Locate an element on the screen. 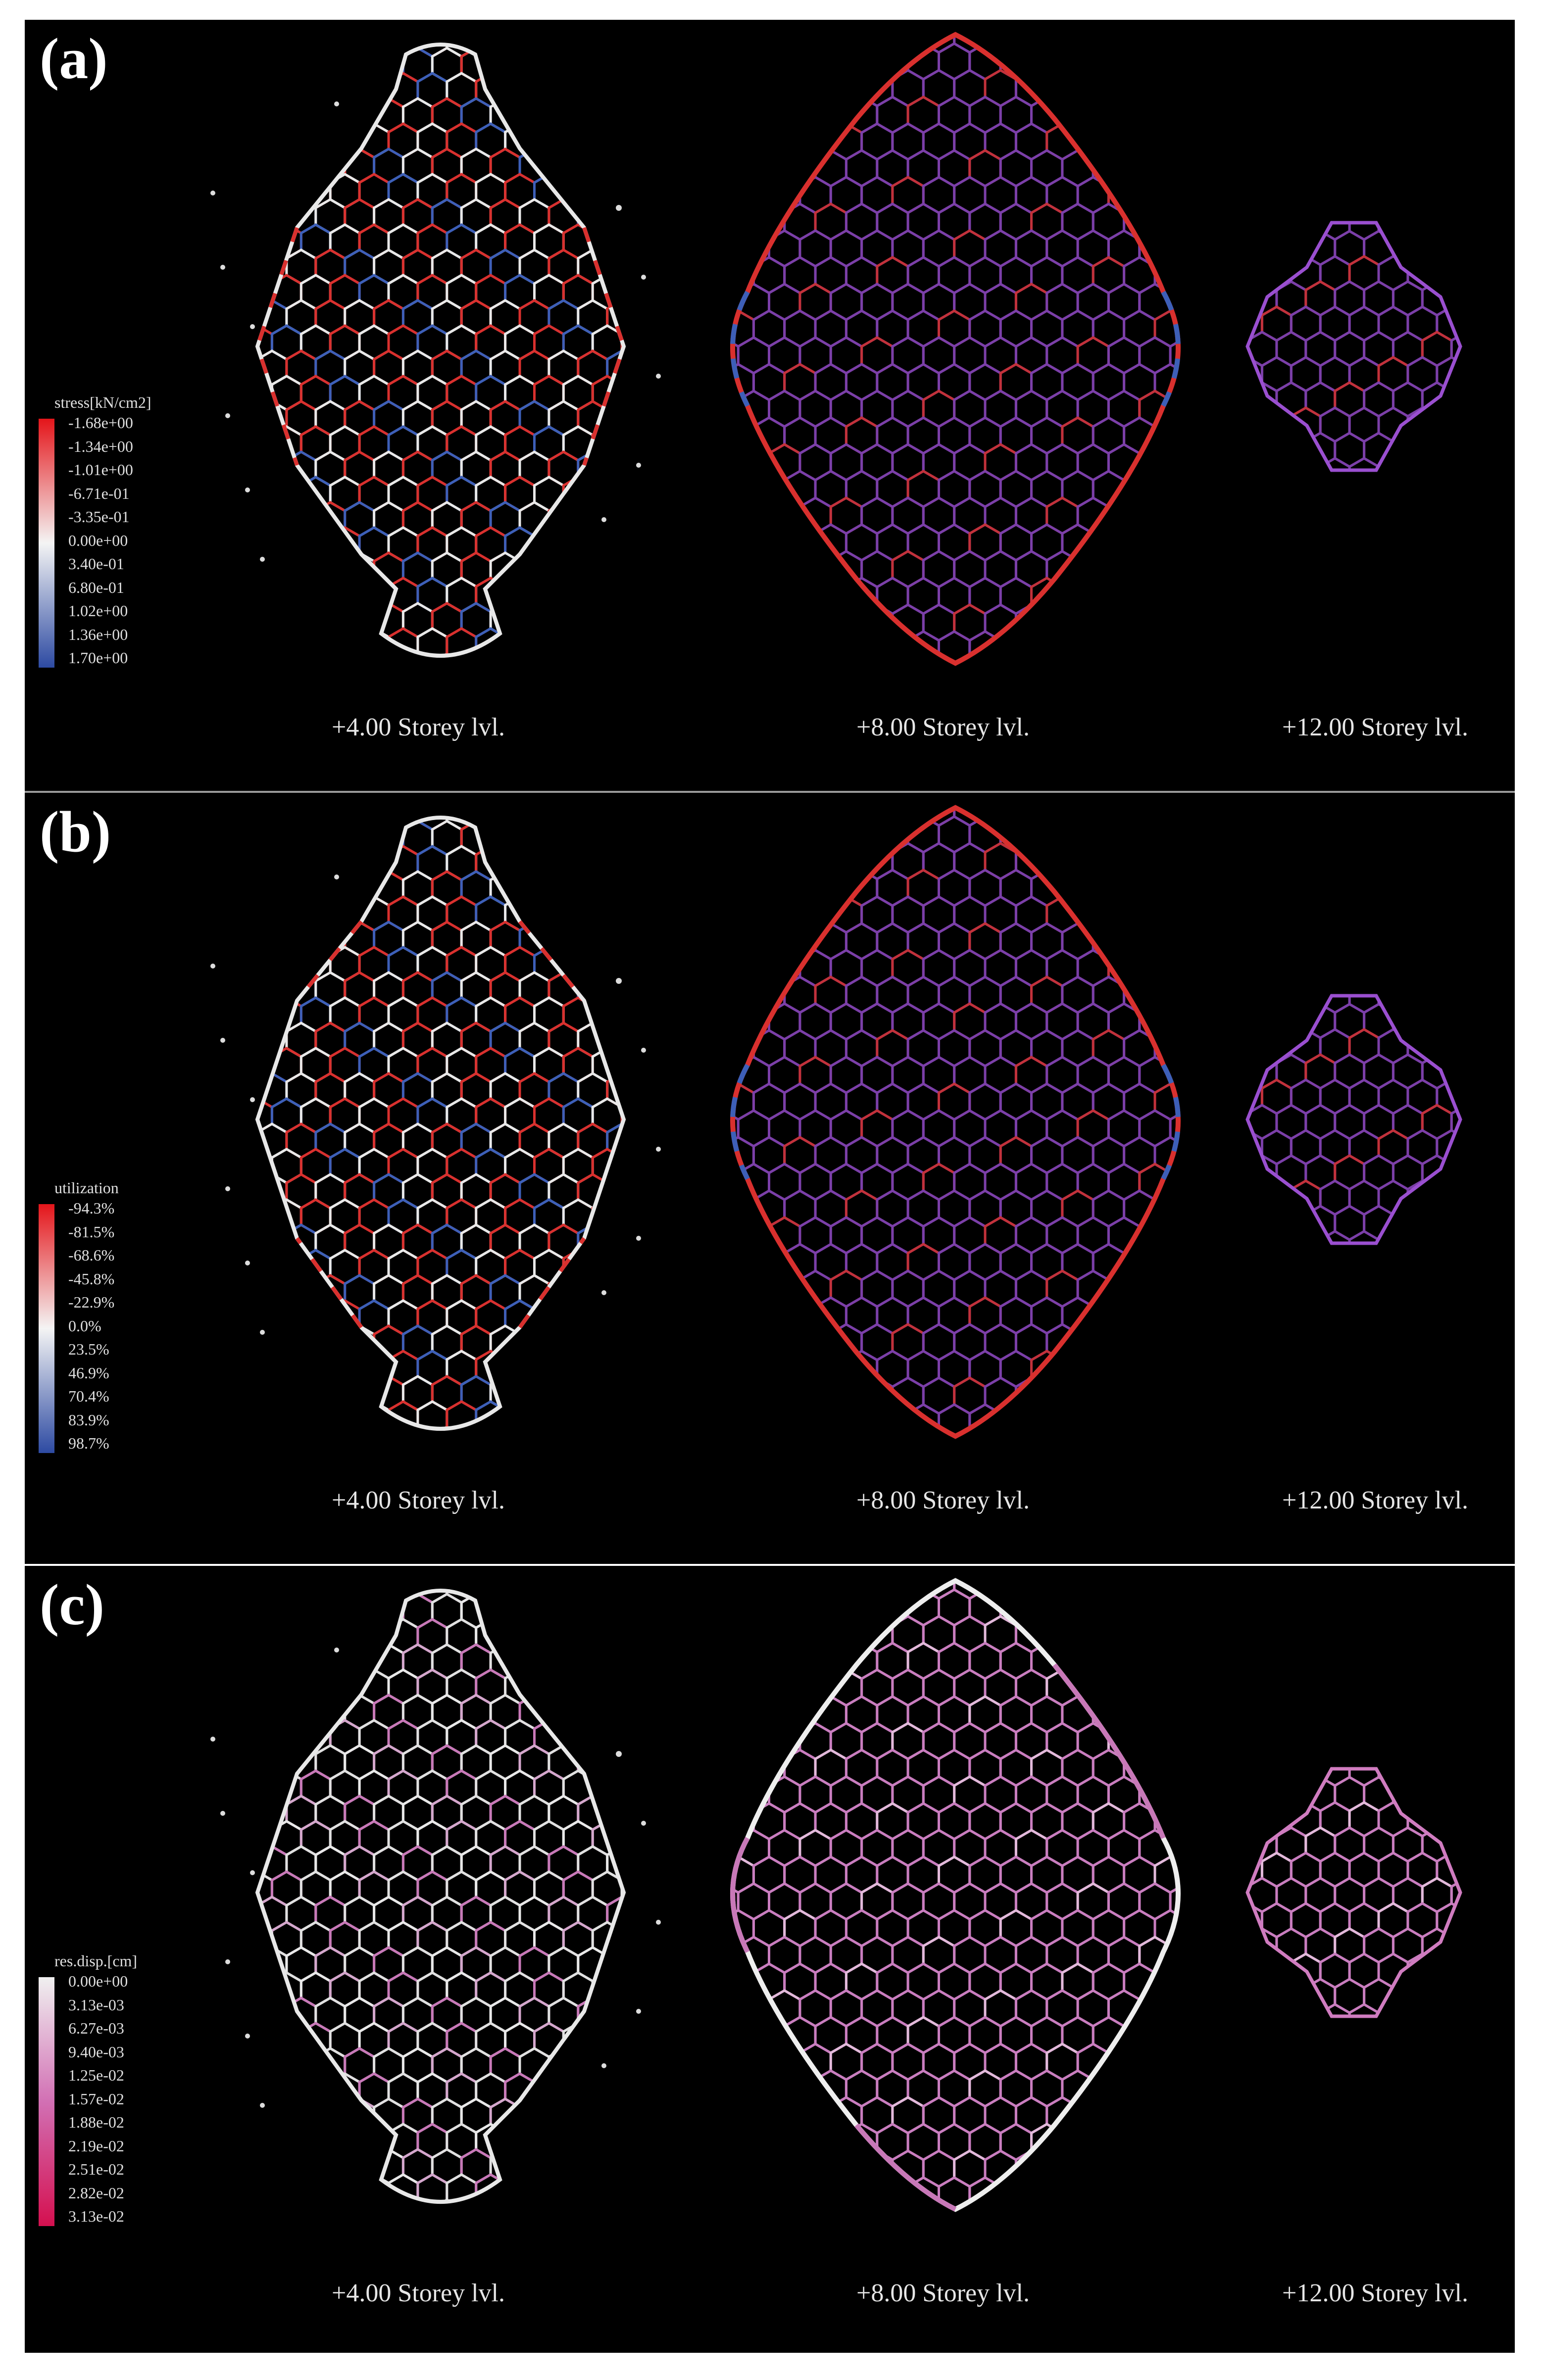 The width and height of the screenshot is (1543, 2380). storey-4-outline-accent is located at coordinates (440, 346).